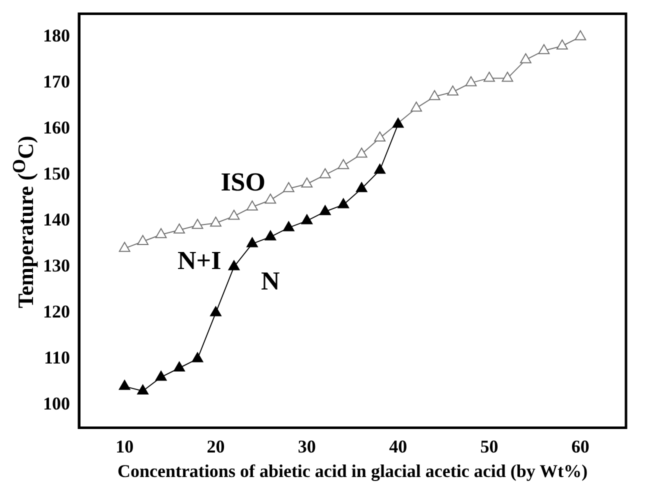 This screenshot has height=483, width=651. Describe the element at coordinates (398, 446) in the screenshot. I see `x-tick-label: 40` at that location.